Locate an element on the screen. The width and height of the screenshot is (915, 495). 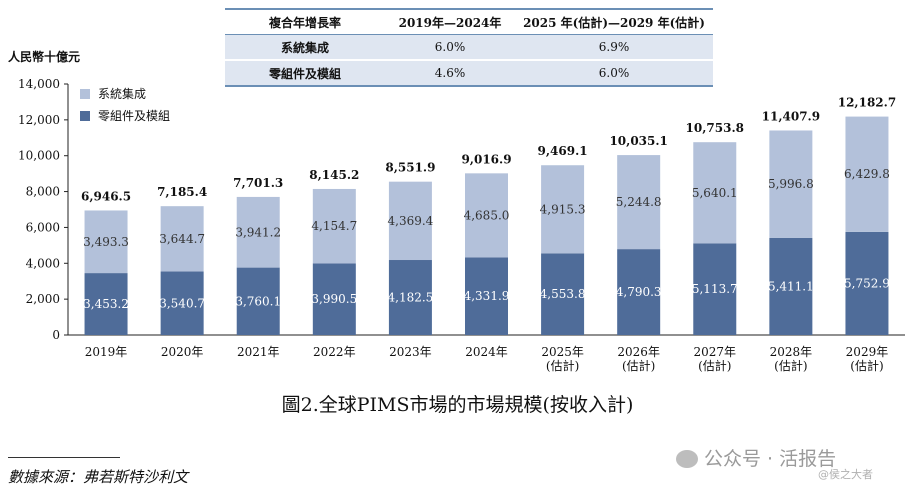
data-label-components: 4,182.5 is located at coordinates (411, 298).